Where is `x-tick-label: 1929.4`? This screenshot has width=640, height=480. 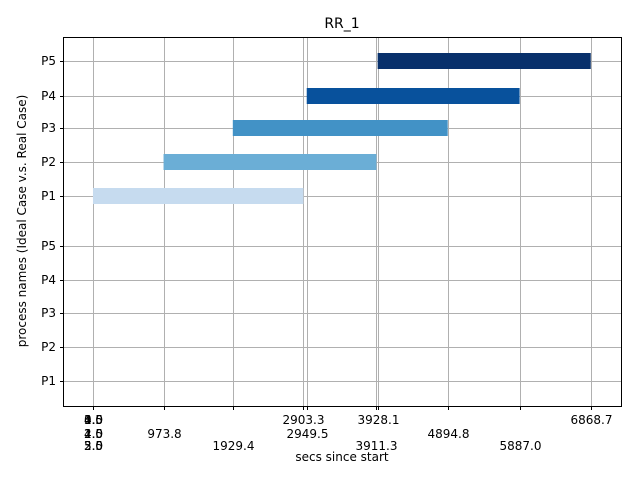 x-tick-label: 1929.4 is located at coordinates (234, 446).